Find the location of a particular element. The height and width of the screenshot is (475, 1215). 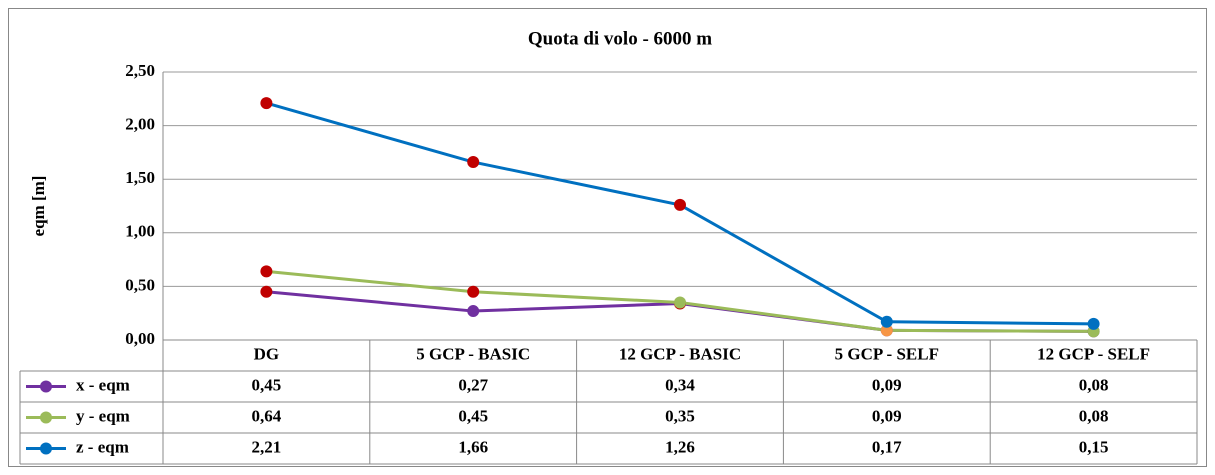

table-value: 0,34 is located at coordinates (680, 384).